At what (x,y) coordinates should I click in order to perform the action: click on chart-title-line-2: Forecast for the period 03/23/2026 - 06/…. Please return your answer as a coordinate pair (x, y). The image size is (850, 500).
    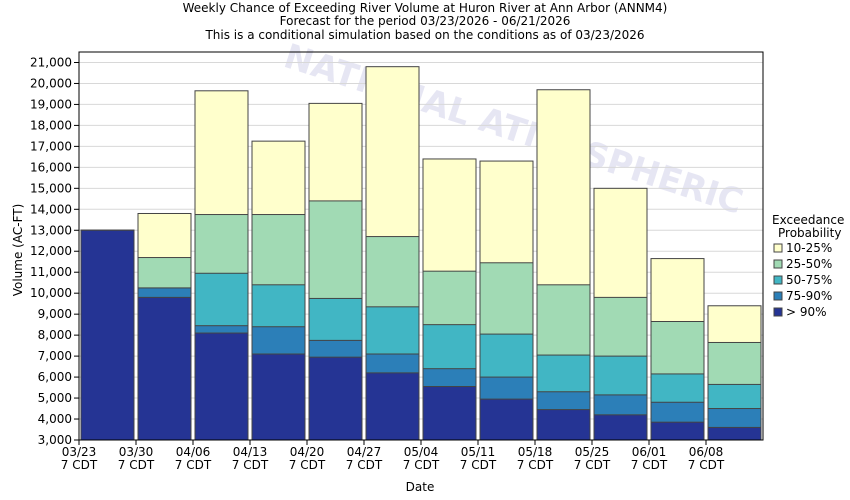
    Looking at the image, I should click on (425, 21).